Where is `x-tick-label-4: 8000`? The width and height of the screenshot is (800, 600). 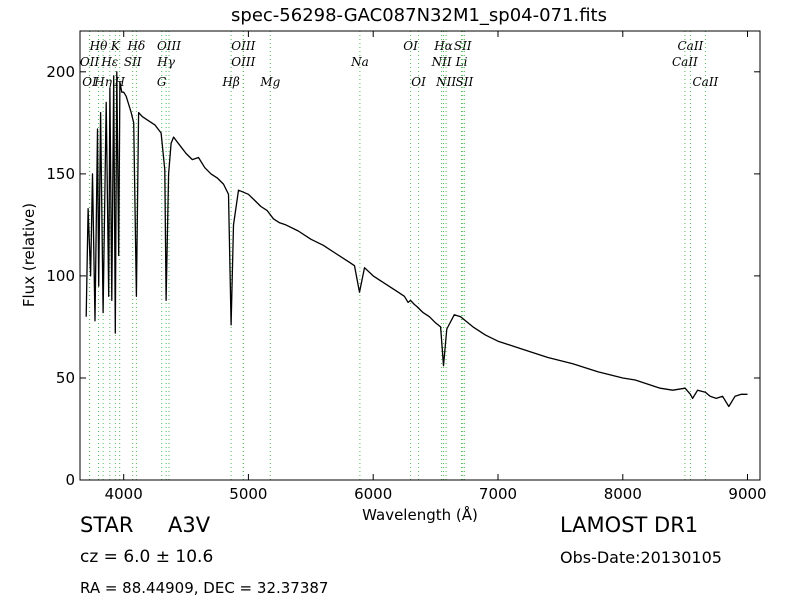 x-tick-label-4: 8000 is located at coordinates (623, 494).